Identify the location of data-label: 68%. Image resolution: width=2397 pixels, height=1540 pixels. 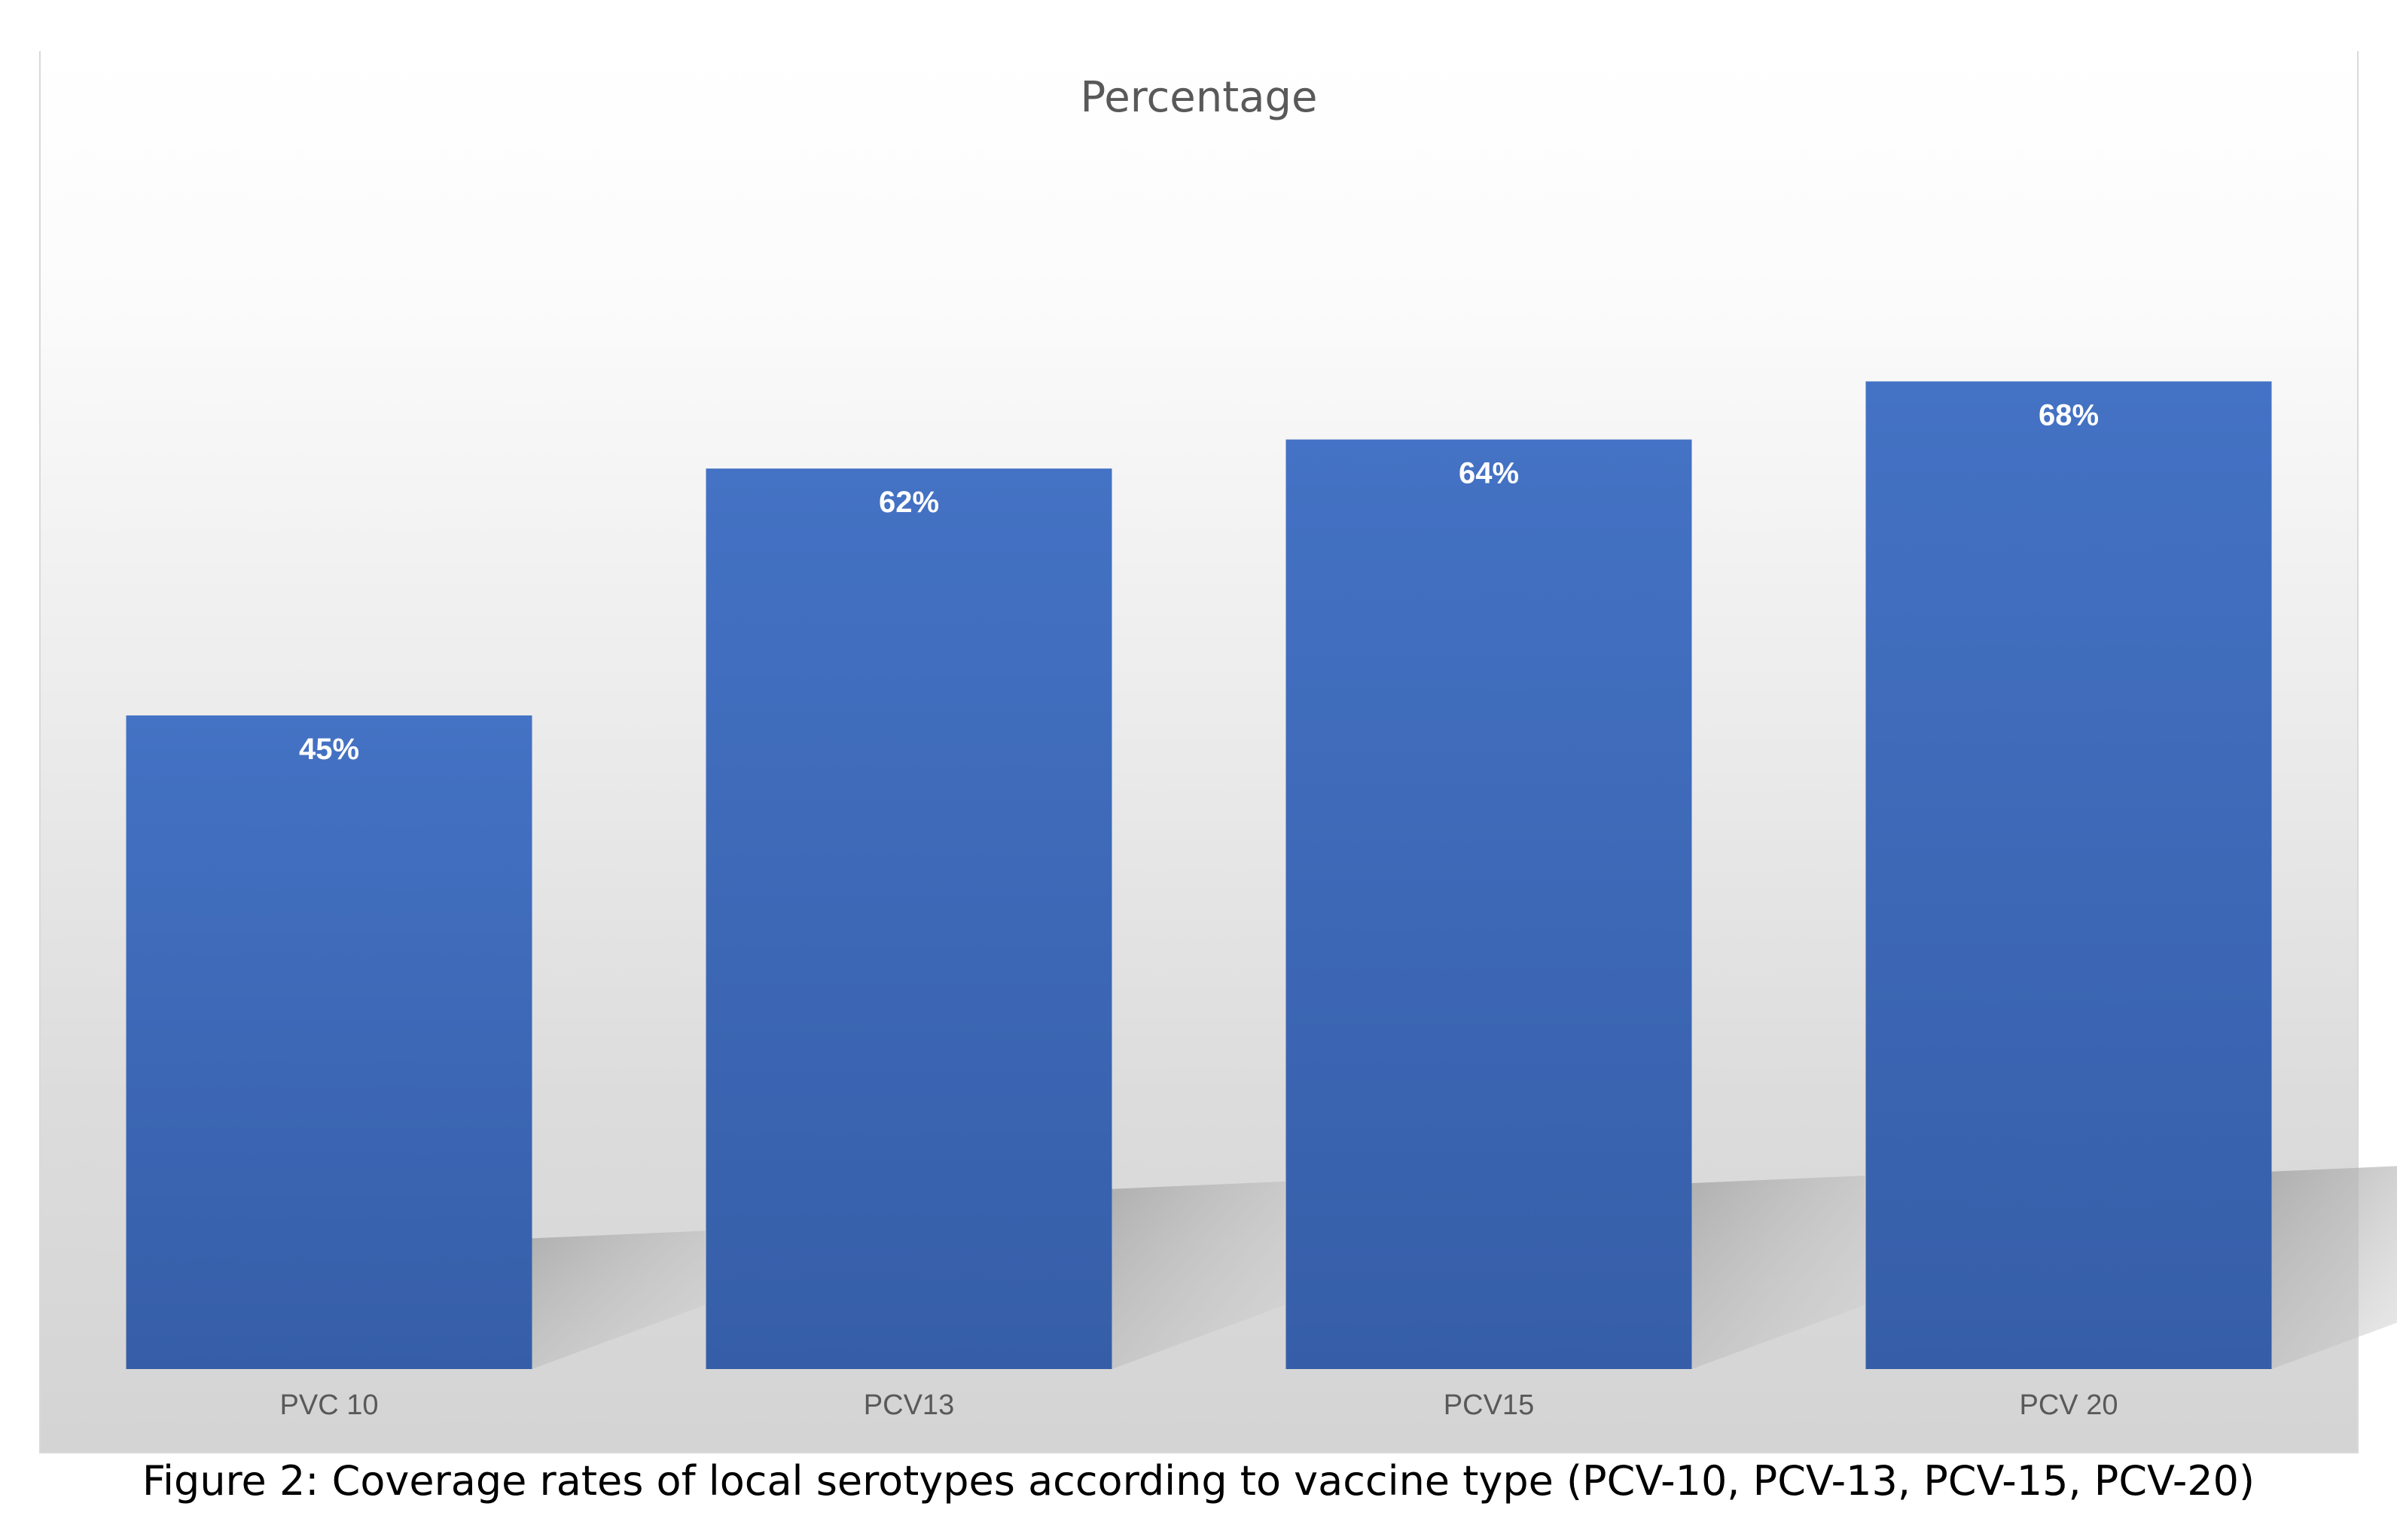
(2069, 415).